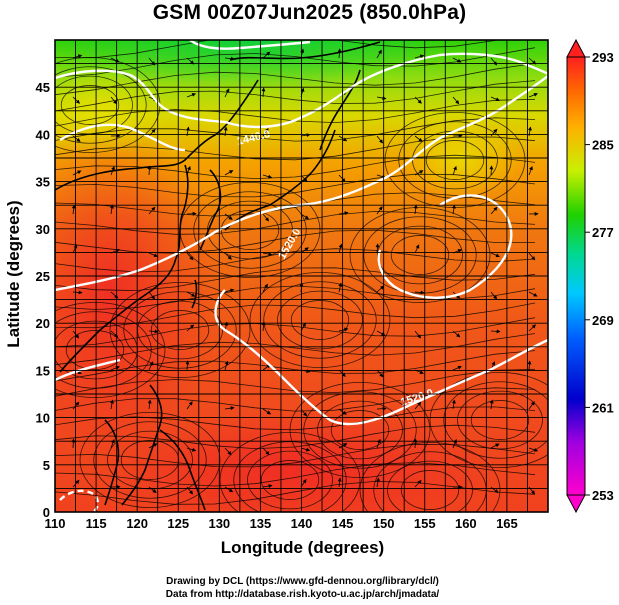 This screenshot has width=619, height=605. What do you see at coordinates (46, 512) in the screenshot?
I see `y-tick-label: 0` at bounding box center [46, 512].